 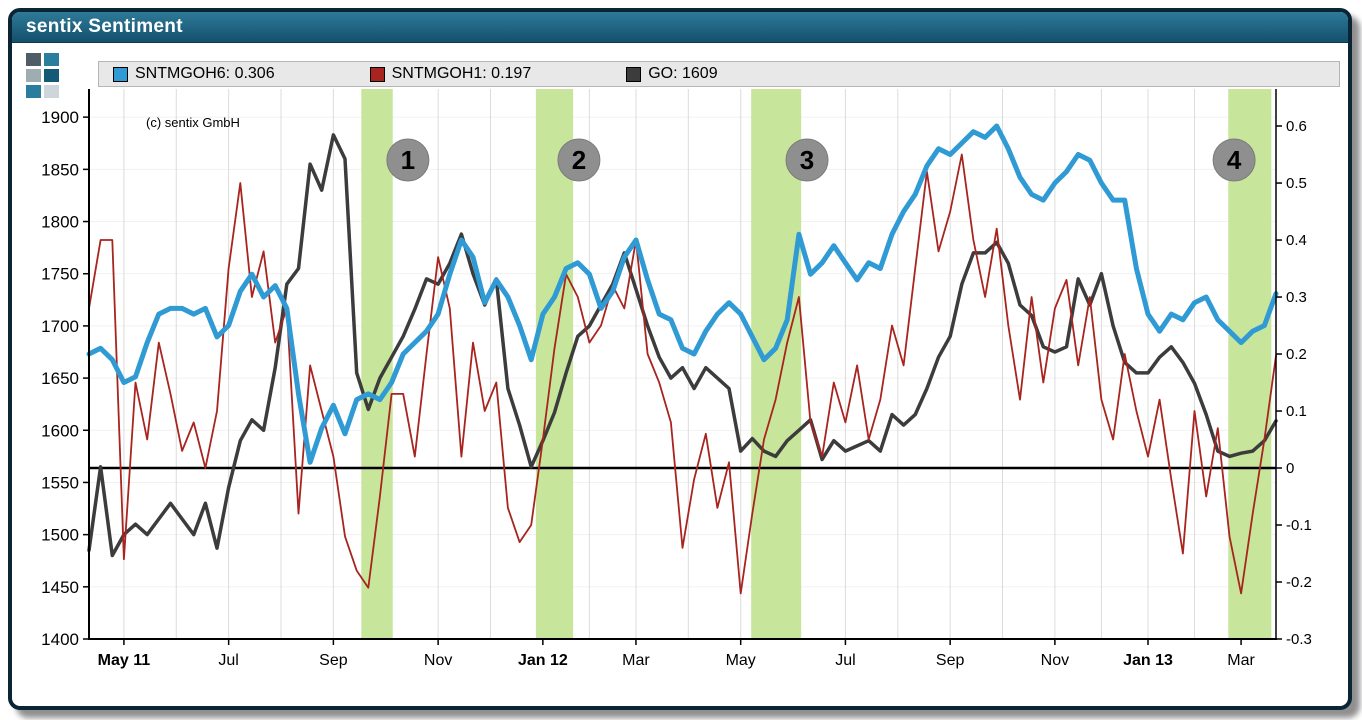 I want to click on svg-text: 1750, so click(x=60, y=274).